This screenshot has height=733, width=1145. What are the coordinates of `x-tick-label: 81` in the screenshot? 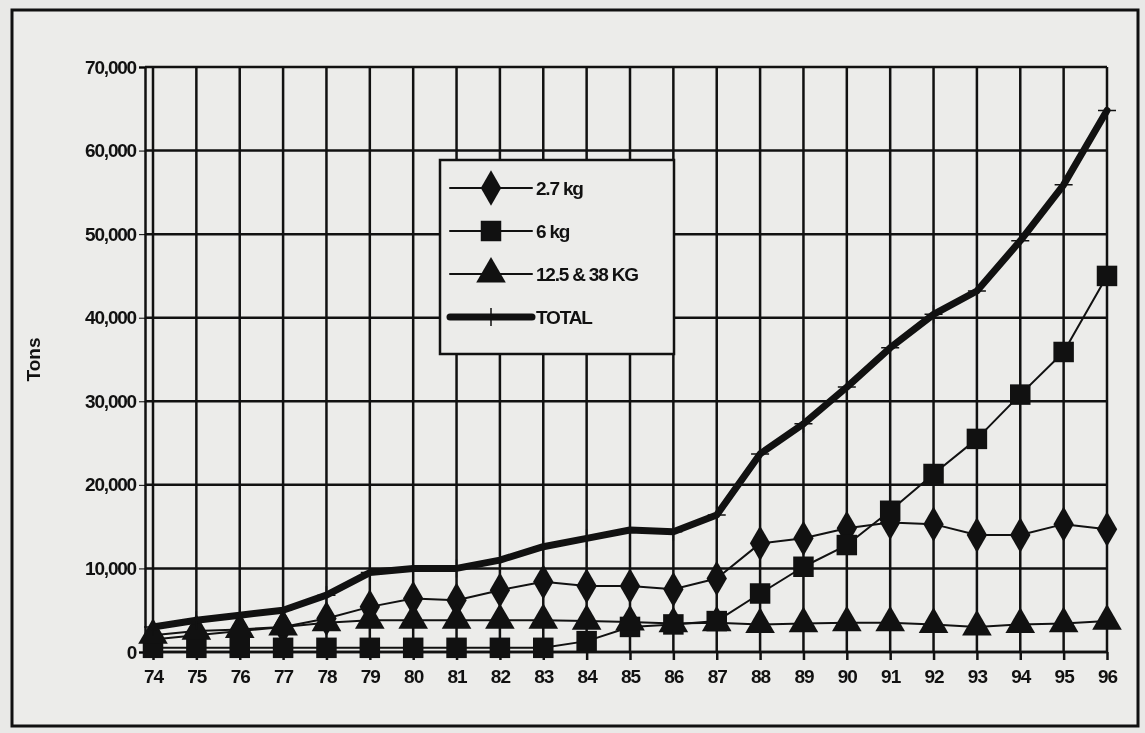 It's located at (458, 677).